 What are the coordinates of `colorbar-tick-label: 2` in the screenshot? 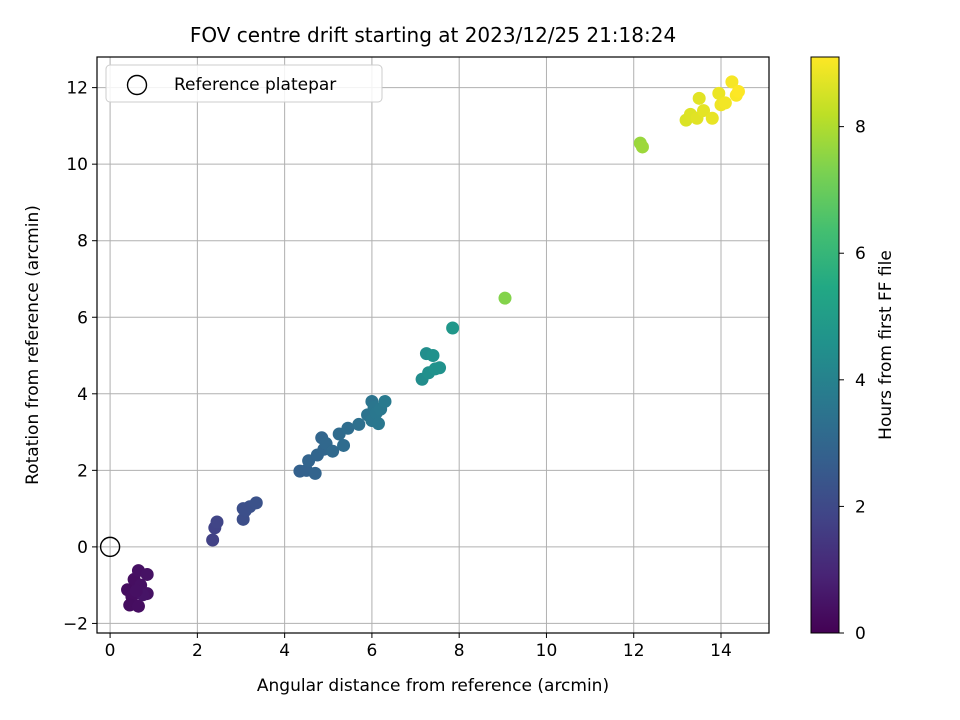 It's located at (860, 507).